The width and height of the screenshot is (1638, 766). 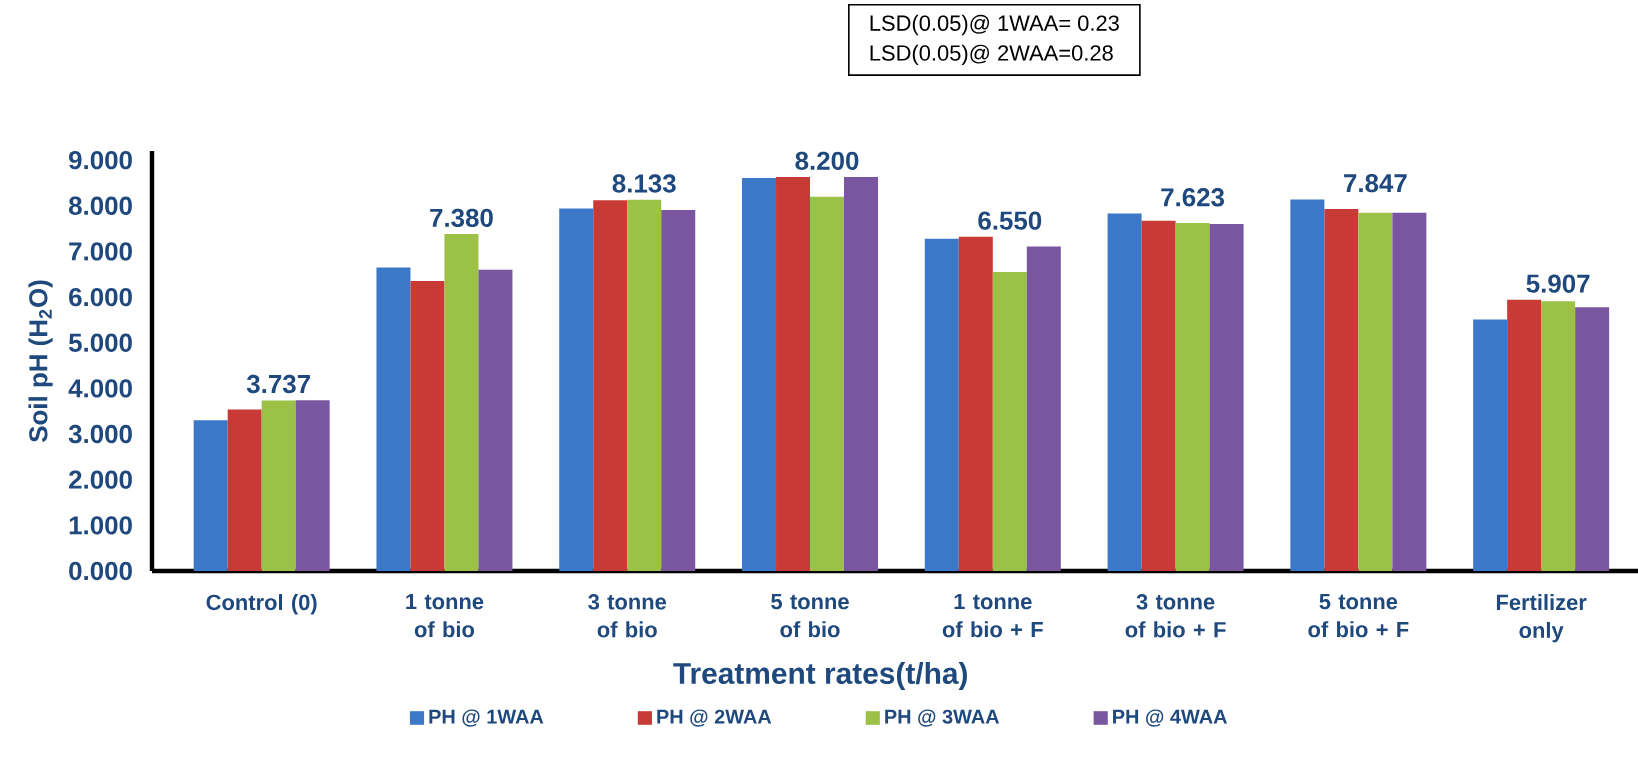 I want to click on data-label: 3.737, so click(x=278, y=384).